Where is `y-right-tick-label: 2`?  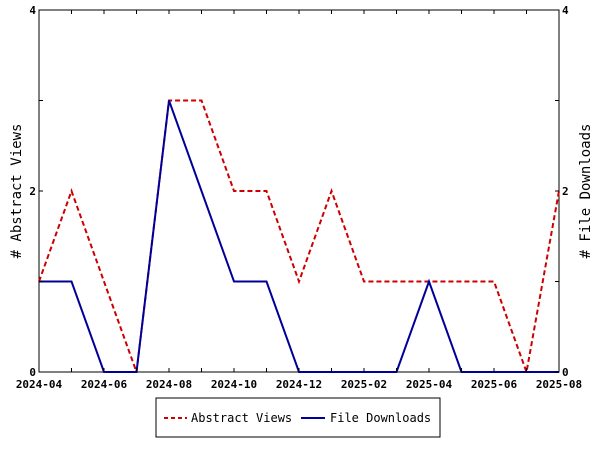 y-right-tick-label: 2 is located at coordinates (565, 191).